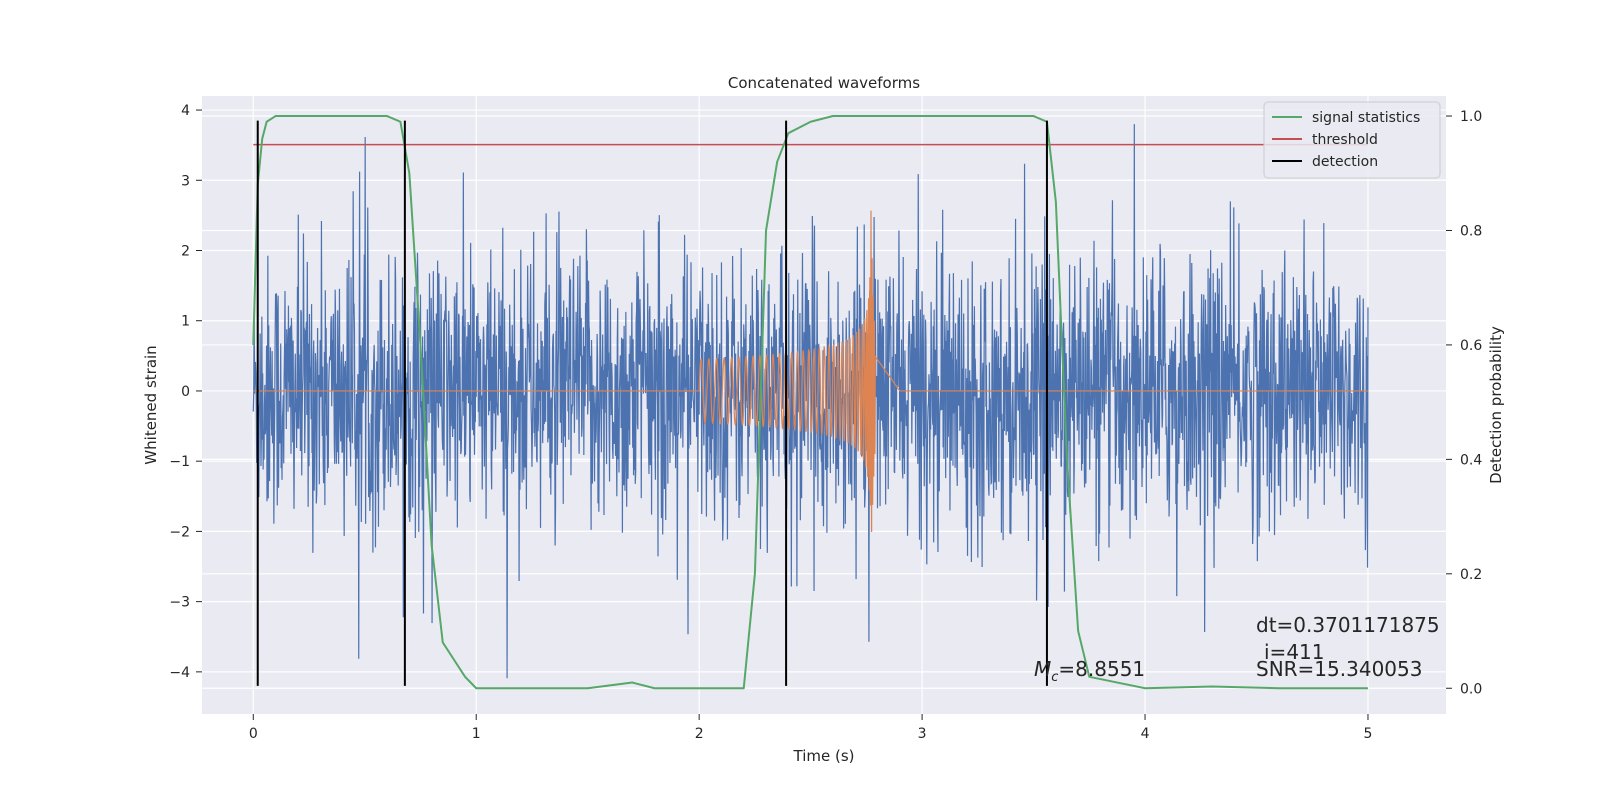 The height and width of the screenshot is (800, 1600). I want to click on x-tick-label: 0, so click(253, 734).